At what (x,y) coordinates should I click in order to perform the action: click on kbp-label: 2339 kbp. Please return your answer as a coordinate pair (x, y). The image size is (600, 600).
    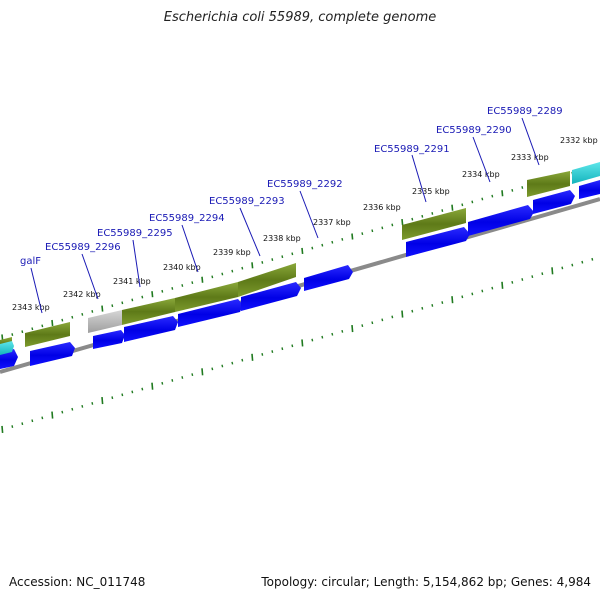
    Looking at the image, I should click on (232, 252).